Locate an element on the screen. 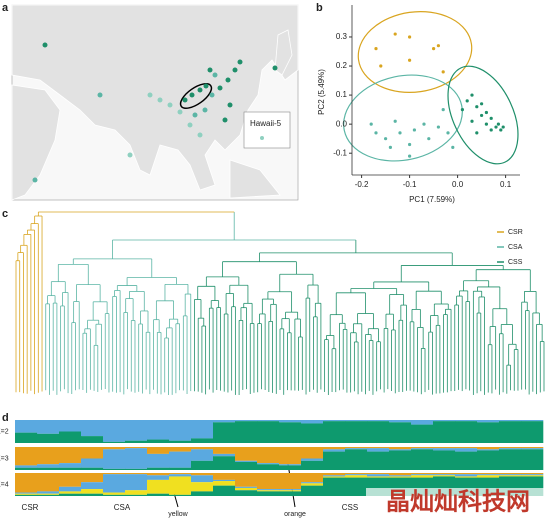  annotation: orange is located at coordinates (295, 514).